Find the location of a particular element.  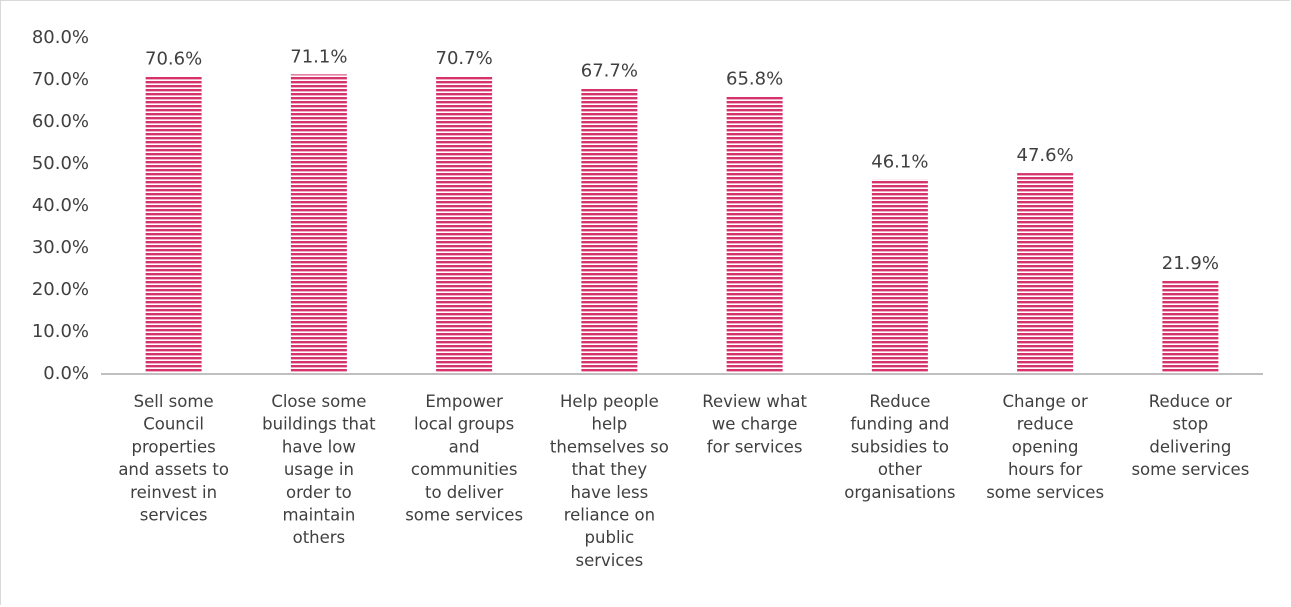

x-category-label-line: for services is located at coordinates (755, 446).